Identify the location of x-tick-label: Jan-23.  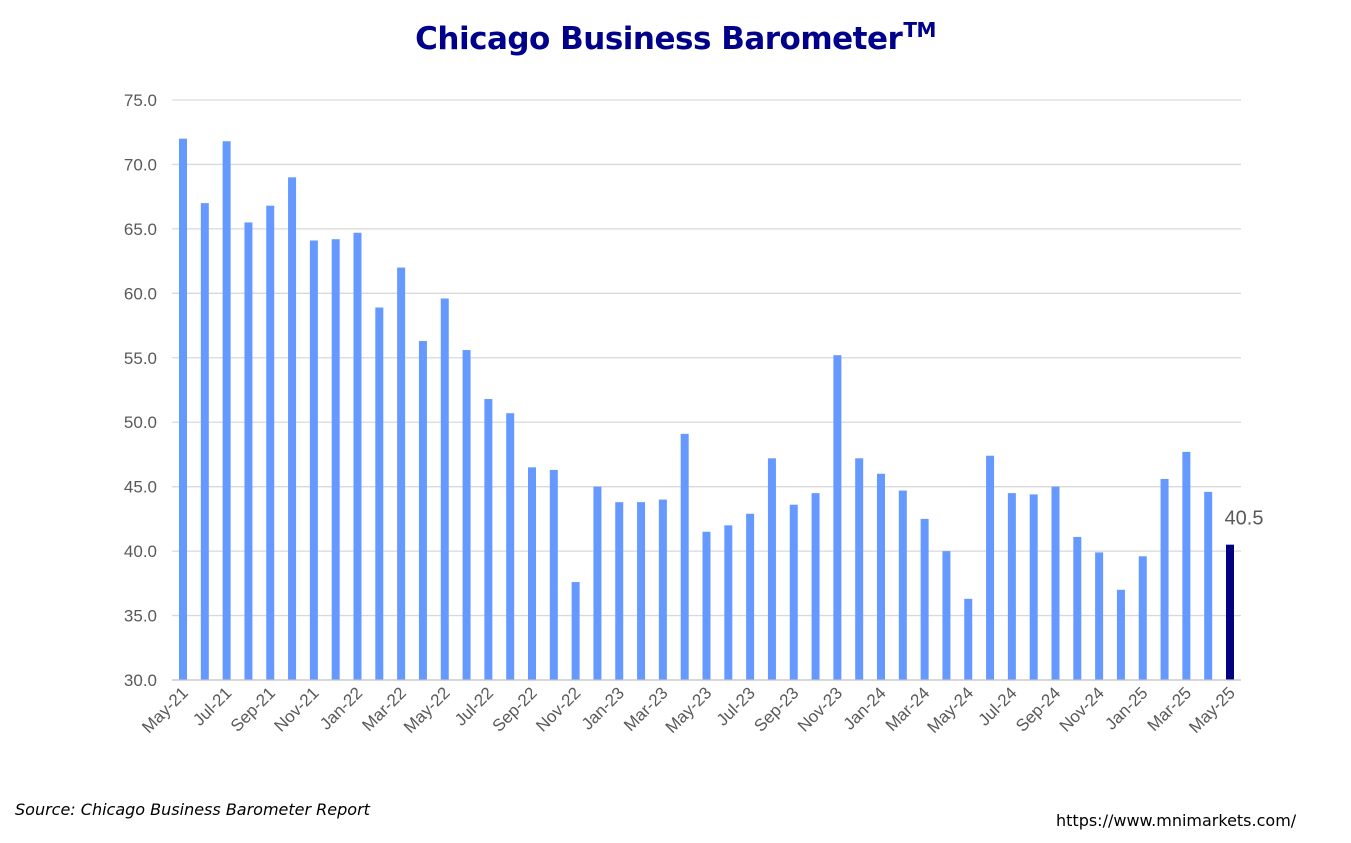
(603, 708).